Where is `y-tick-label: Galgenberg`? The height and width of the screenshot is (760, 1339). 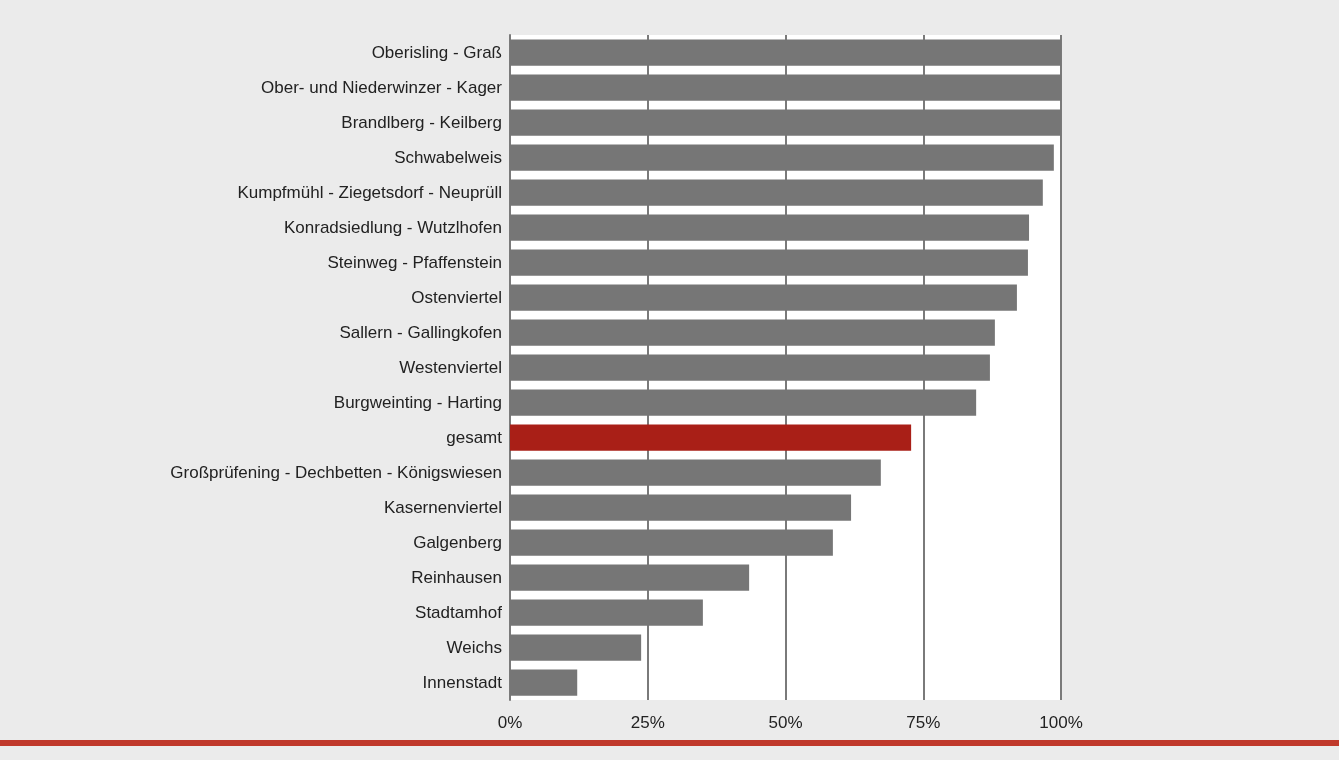
y-tick-label: Galgenberg is located at coordinates (457, 542).